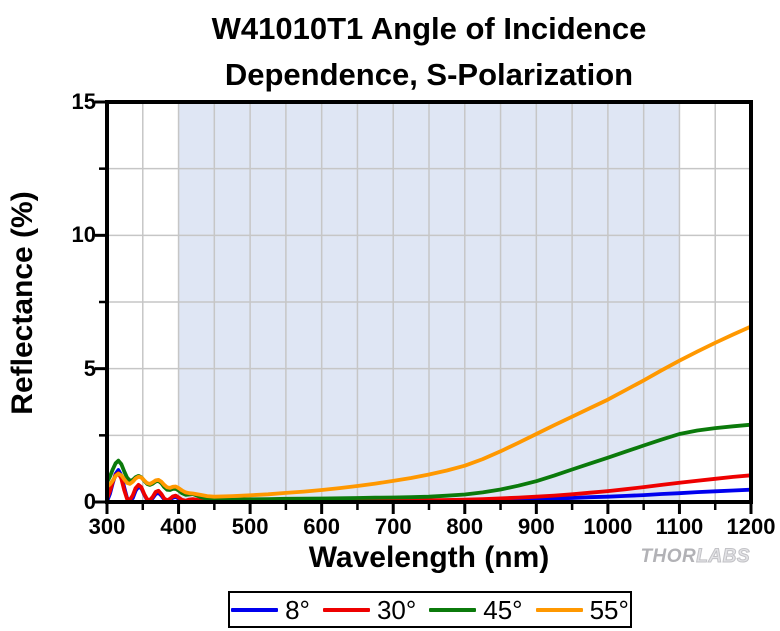 The image size is (780, 631). What do you see at coordinates (322, 526) in the screenshot?
I see `x-tick-label: 600` at bounding box center [322, 526].